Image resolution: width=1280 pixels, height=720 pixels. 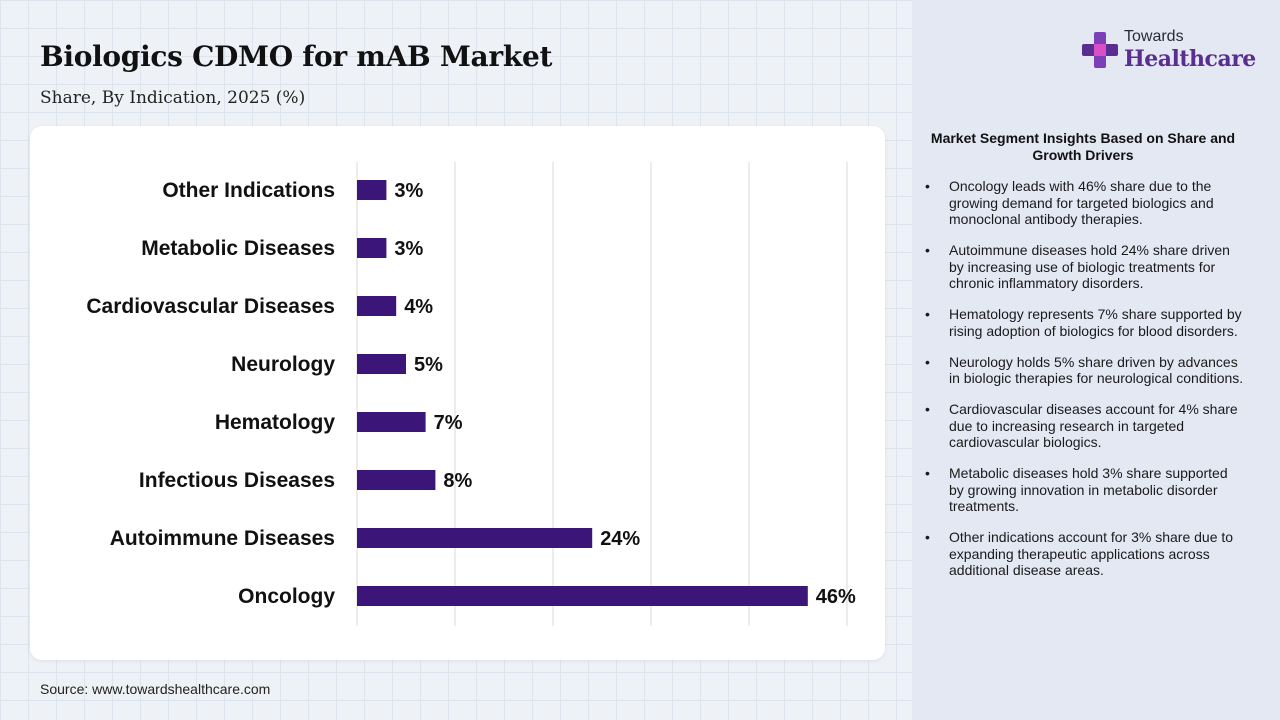 What do you see at coordinates (1190, 59) in the screenshot?
I see `logo-text-bottom: Healthcare` at bounding box center [1190, 59].